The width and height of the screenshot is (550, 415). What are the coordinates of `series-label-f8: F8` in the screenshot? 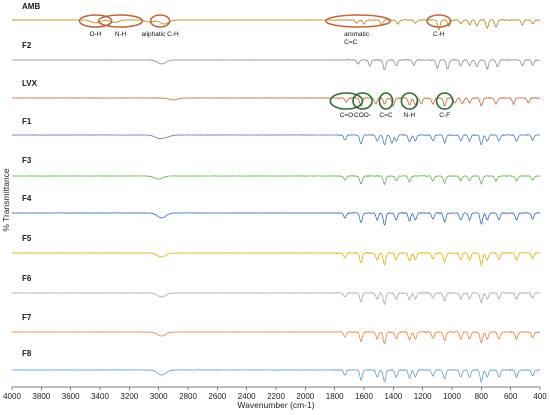 It's located at (27, 353).